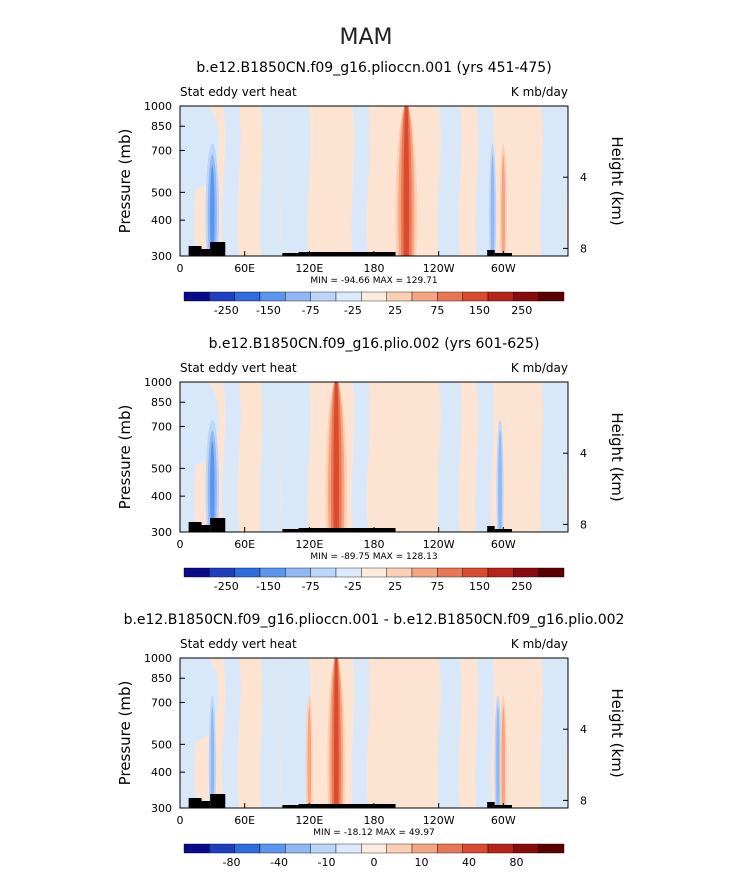  Describe the element at coordinates (374, 457) in the screenshot. I see `contour-field` at that location.